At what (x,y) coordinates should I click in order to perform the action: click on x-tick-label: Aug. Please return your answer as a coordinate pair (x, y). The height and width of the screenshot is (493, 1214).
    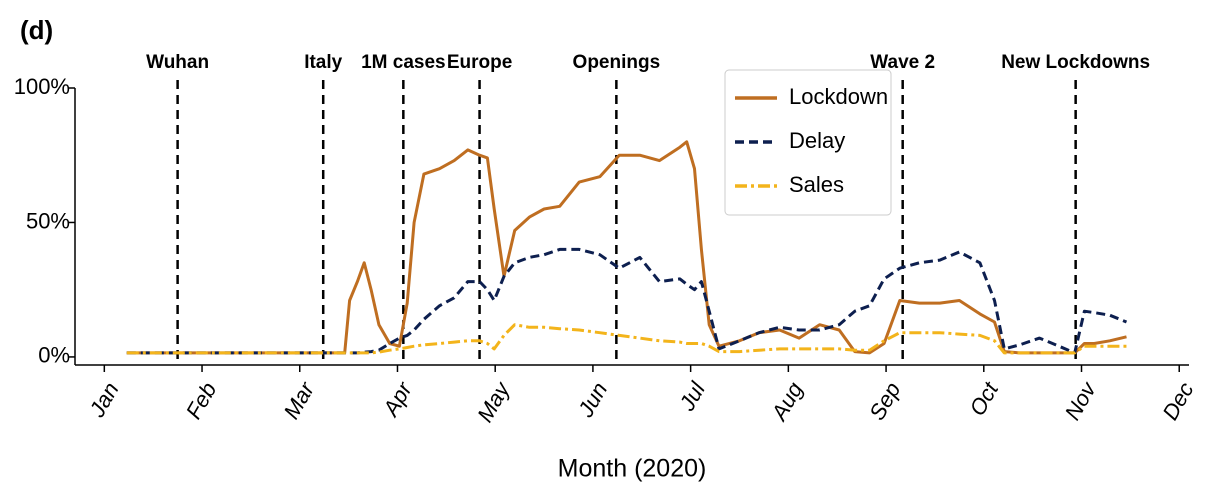
    Looking at the image, I should click on (786, 401).